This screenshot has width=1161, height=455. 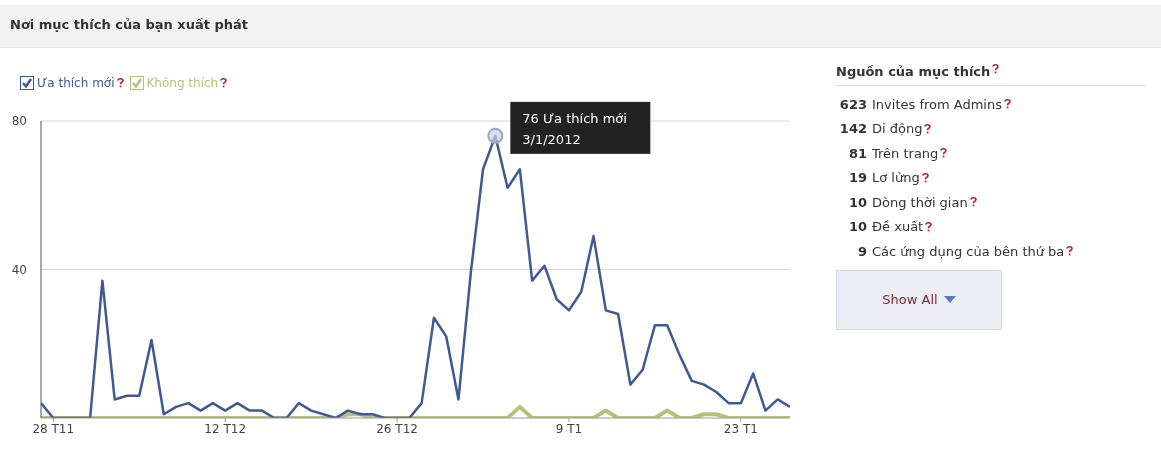 I want to click on category-label: Di động, so click(x=897, y=129).